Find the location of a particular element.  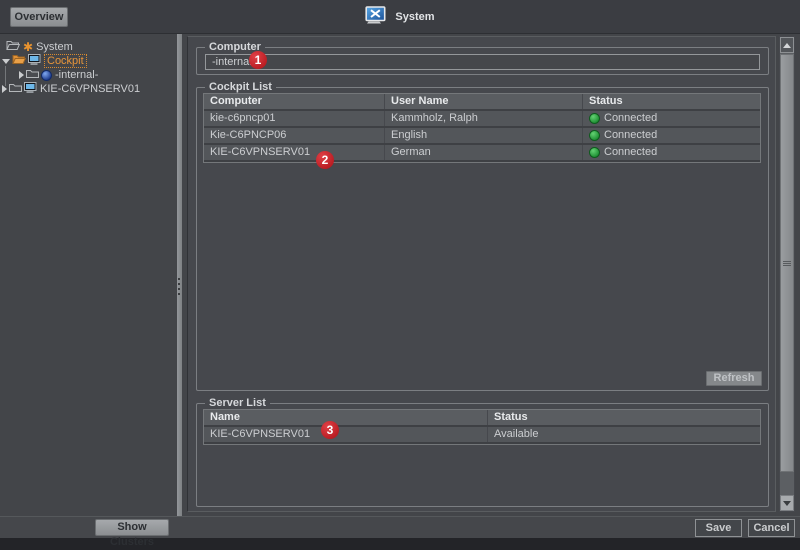

step-badge-2: 2 is located at coordinates (325, 160).